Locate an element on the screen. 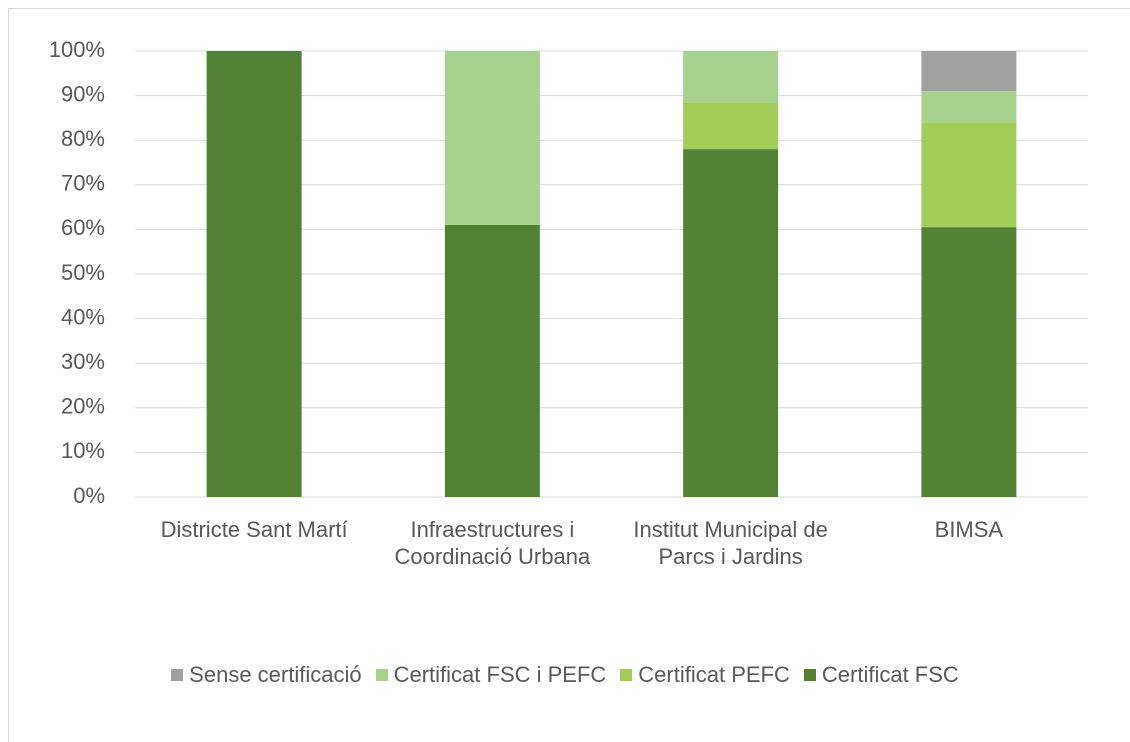 This screenshot has height=742, width=1130. y-tick-label: 40% is located at coordinates (83, 316).